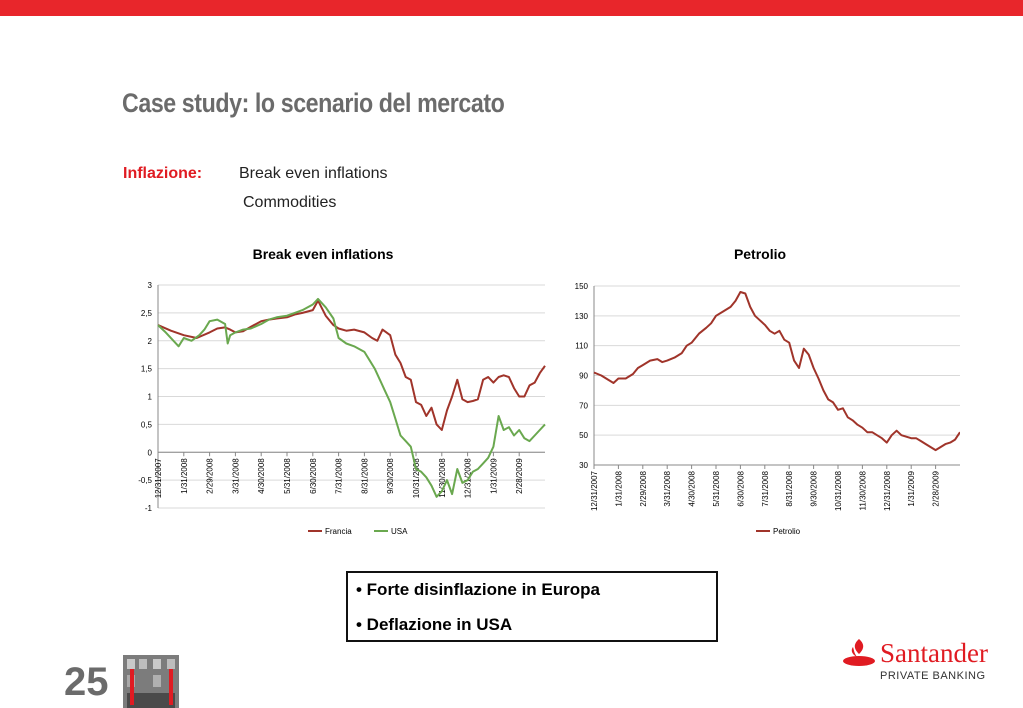 This screenshot has width=1023, height=708. I want to click on bullet-usa: • Deflazione in USA, so click(434, 624).